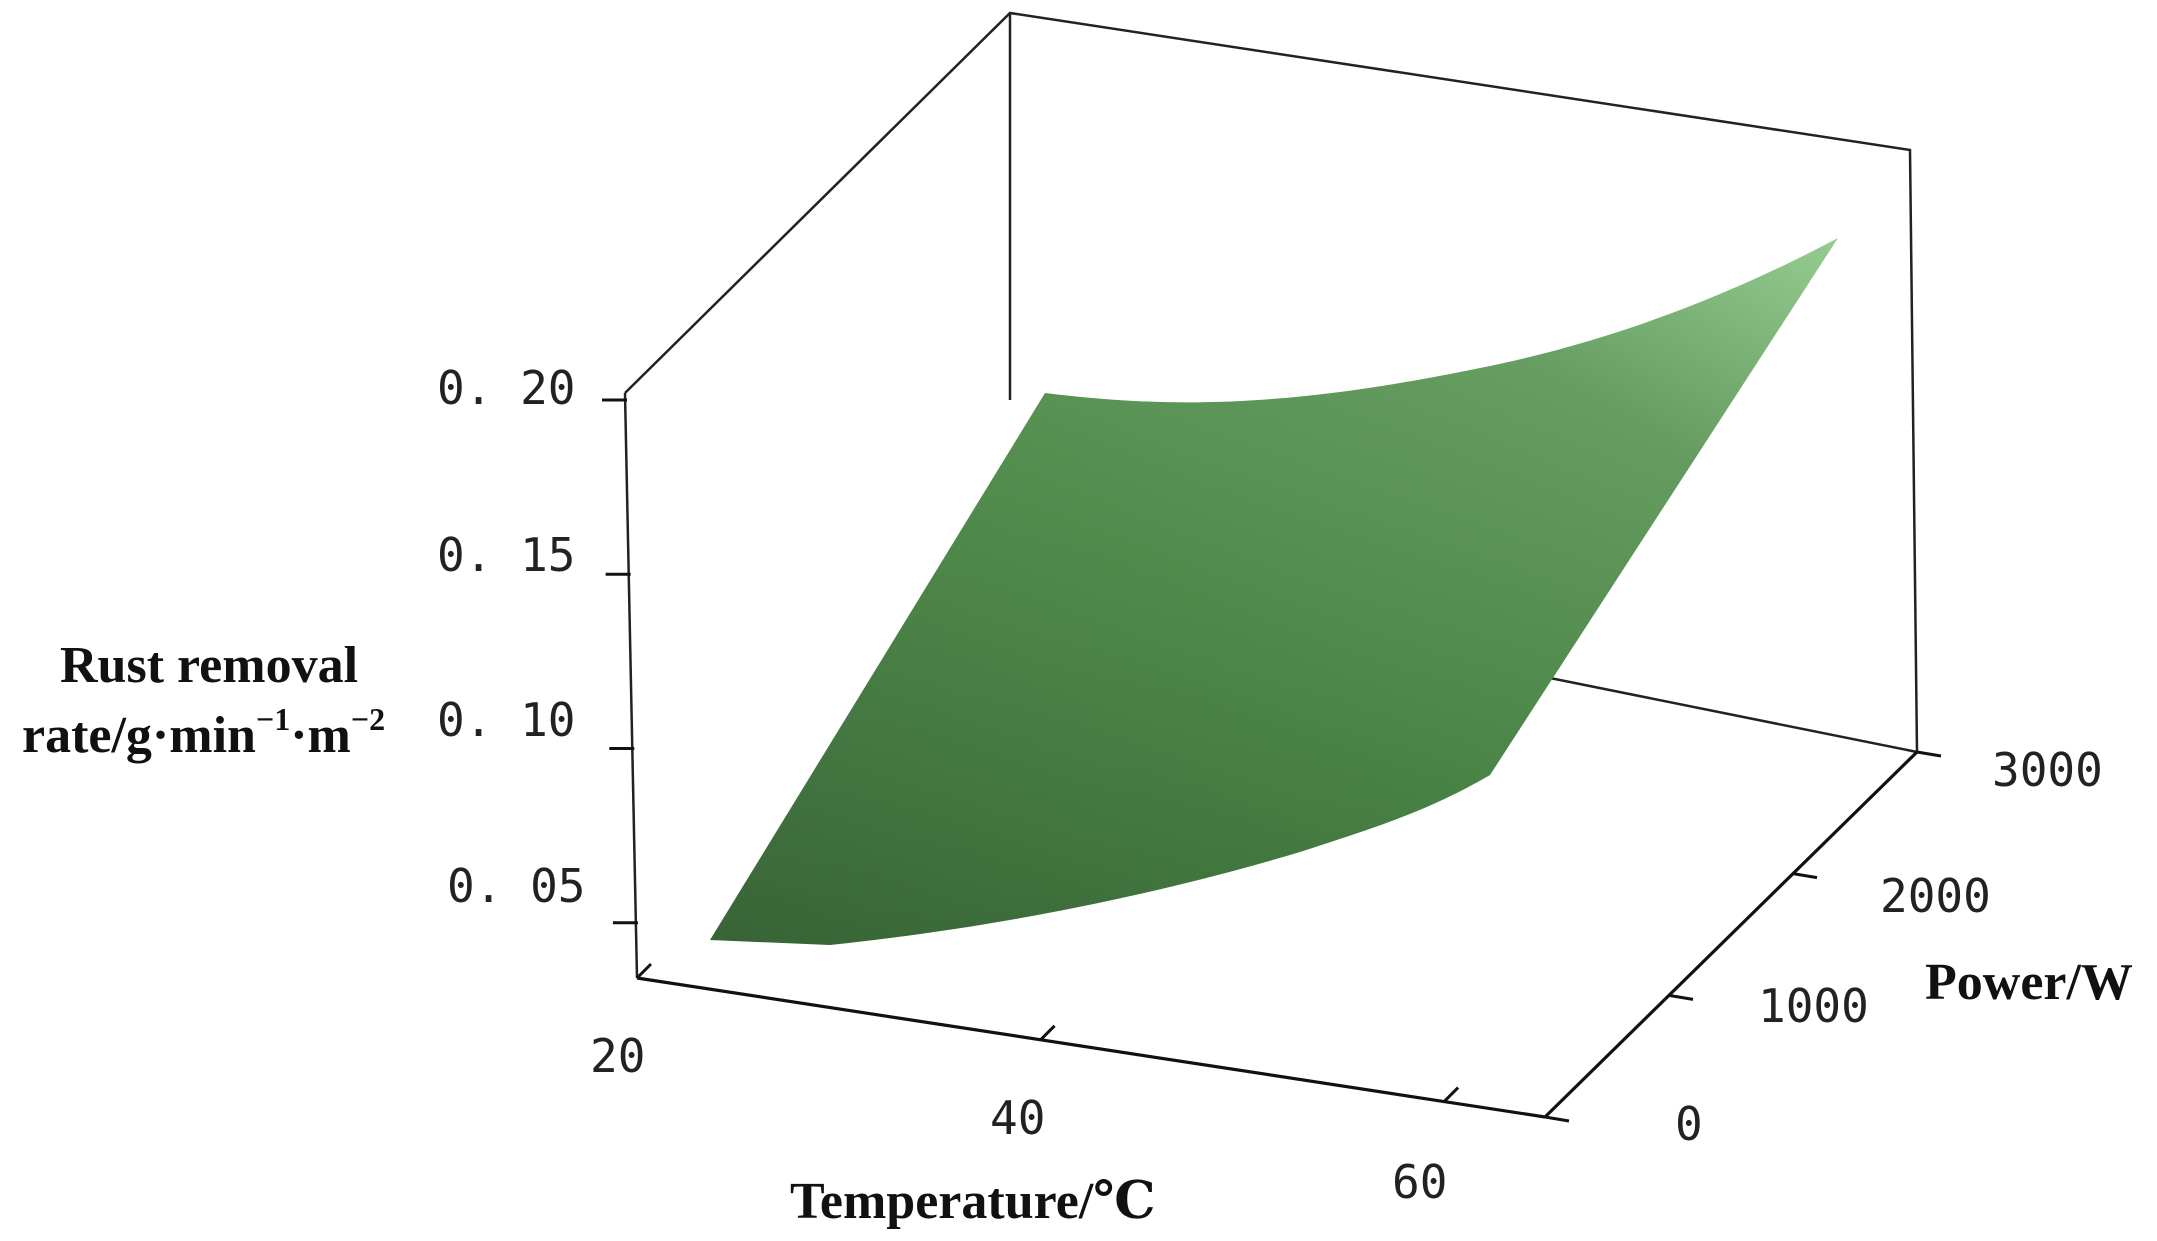  I want to click on z-axis-title-mid: ·m, so click(320, 735).